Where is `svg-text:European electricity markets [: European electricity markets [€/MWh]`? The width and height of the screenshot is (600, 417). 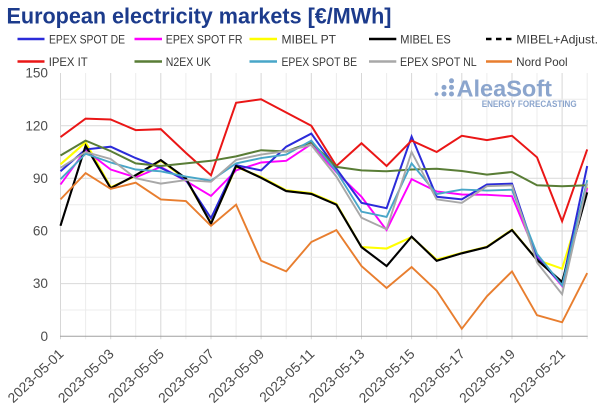
svg-text:European electricity markets [: European electricity markets [€/MWh] is located at coordinates (199, 16).